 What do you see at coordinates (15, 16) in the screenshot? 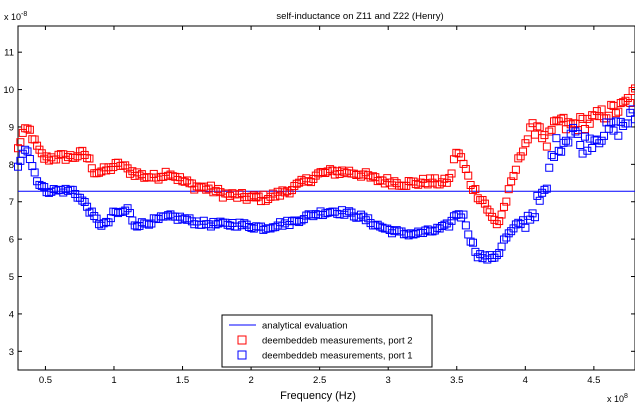
I see `y-exponent-label: x 10-8` at bounding box center [15, 16].